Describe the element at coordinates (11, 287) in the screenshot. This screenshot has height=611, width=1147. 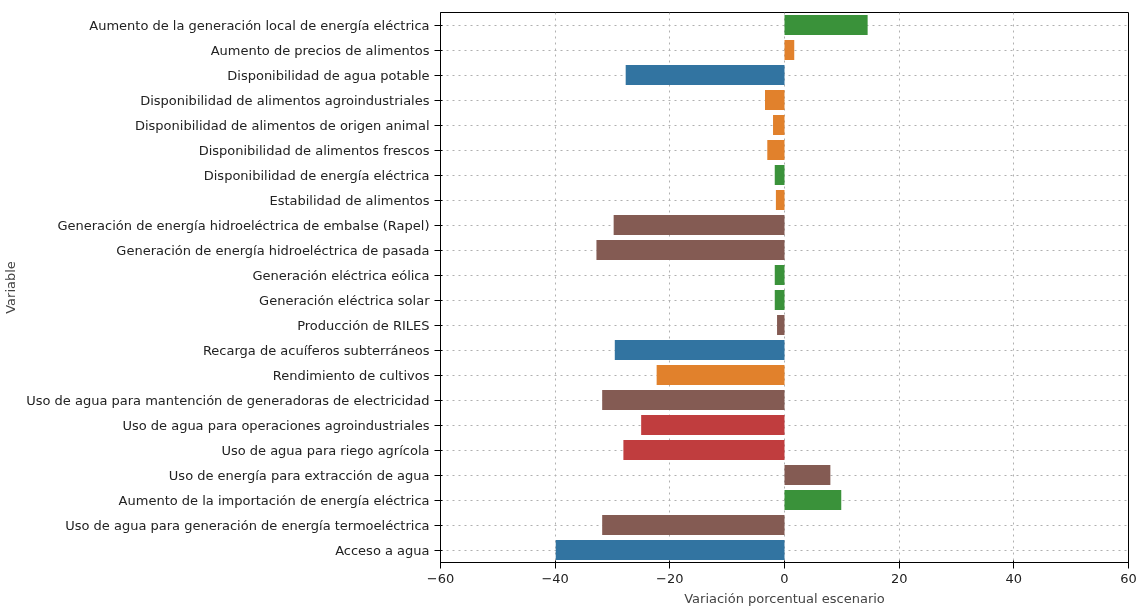
I see `y-axis-title: Variable` at that location.